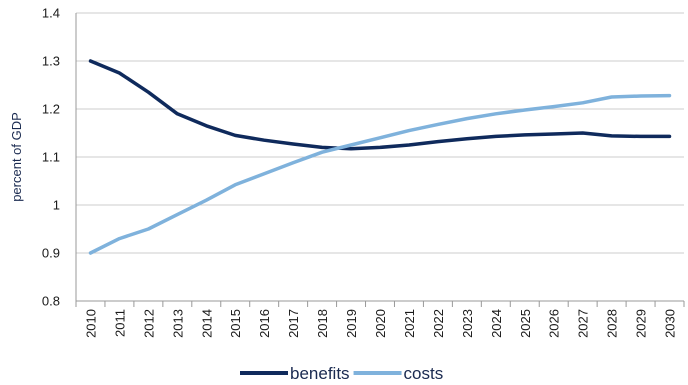 The image size is (688, 385). I want to click on x-tick-label: 2013, so click(177, 323).